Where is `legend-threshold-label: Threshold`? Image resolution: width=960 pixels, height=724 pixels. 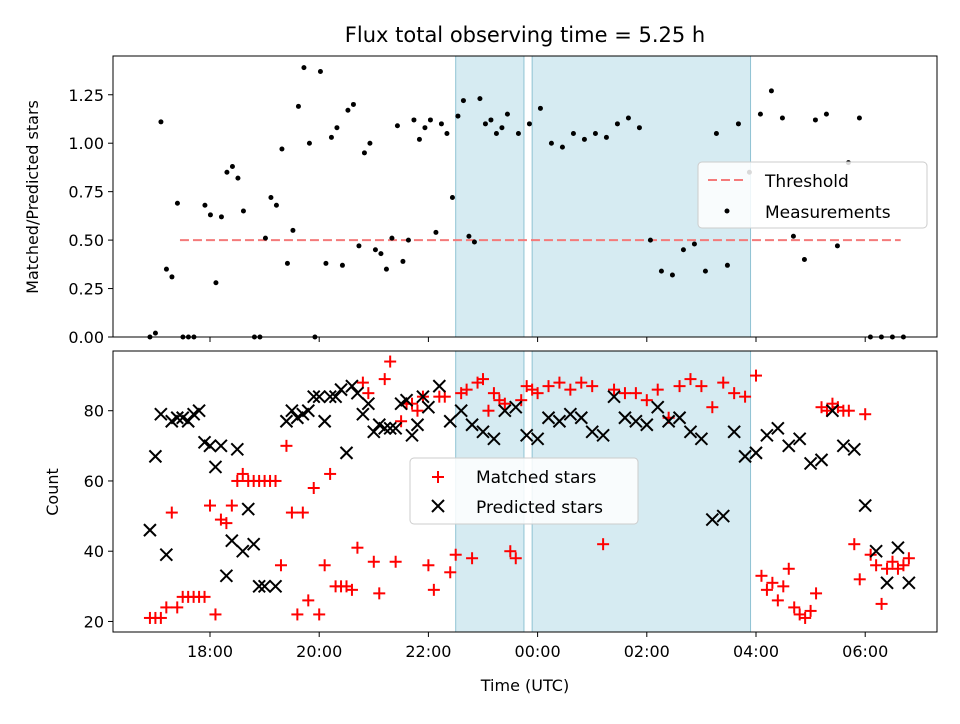 legend-threshold-label: Threshold is located at coordinates (806, 182).